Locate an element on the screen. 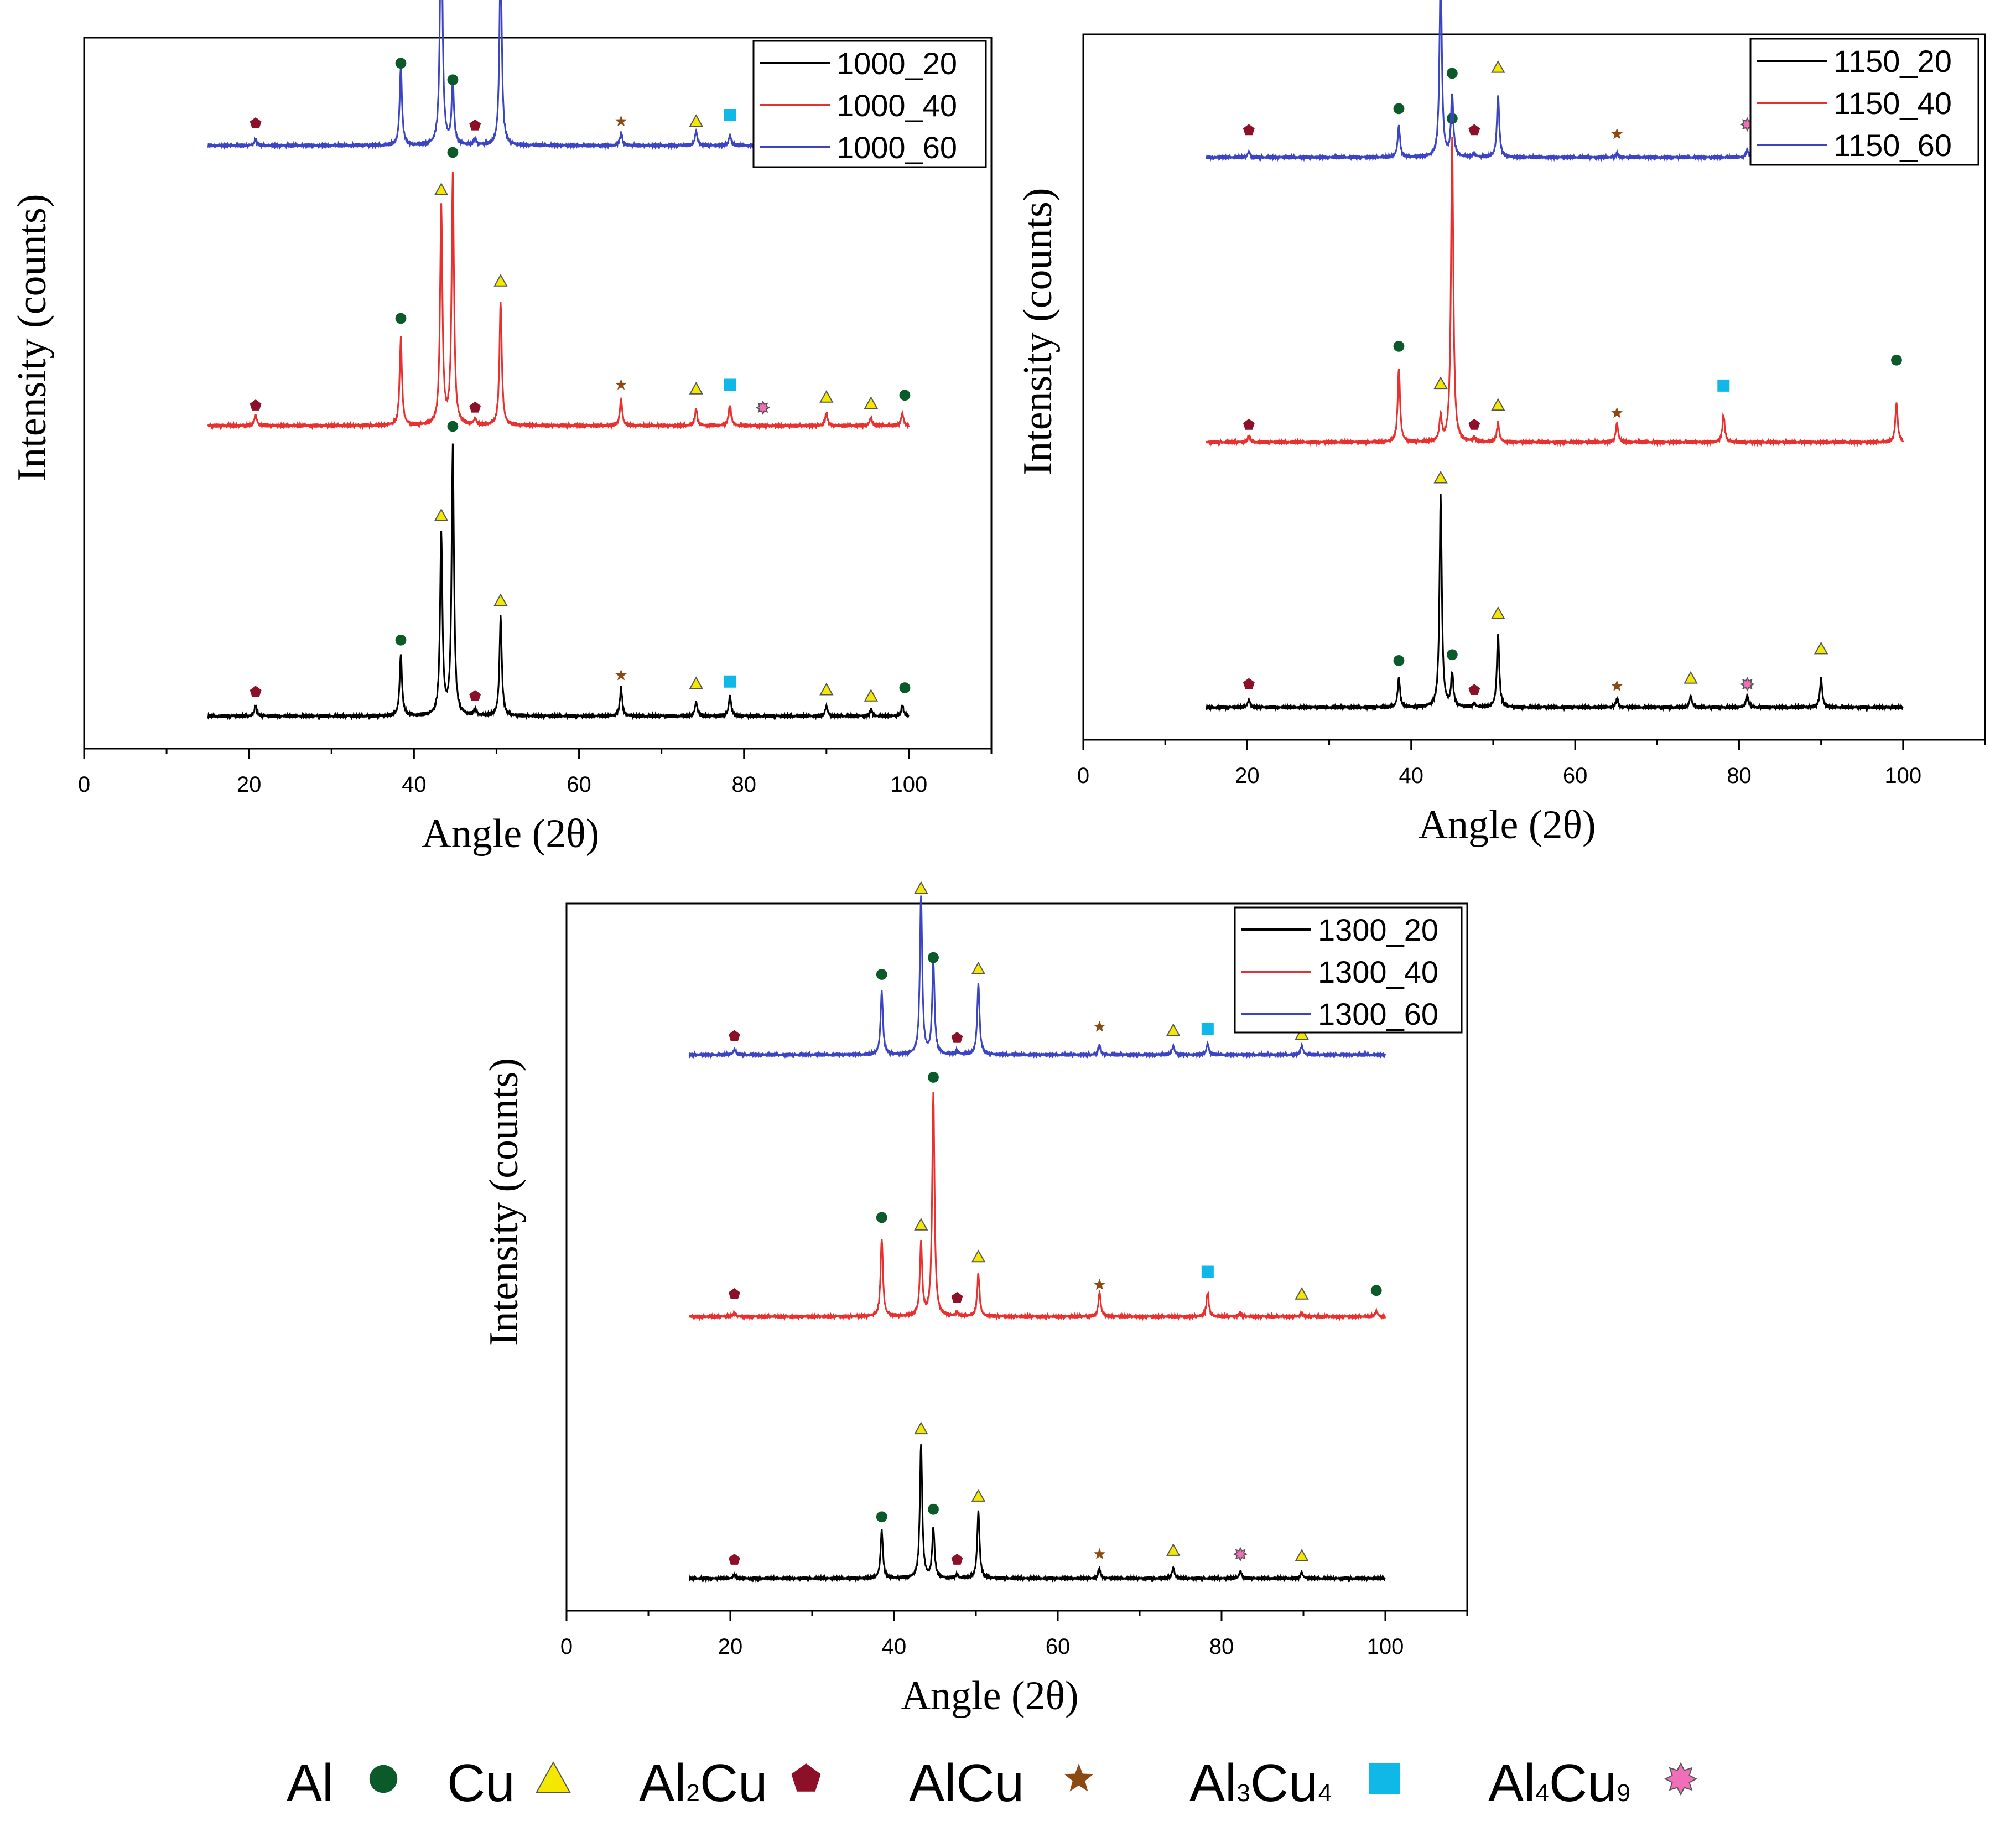 This screenshot has height=1842, width=2016. phase-key: Al Cu Al2Cu AlCu Al3Cu4 Al4Cu9 is located at coordinates (993, 1783).